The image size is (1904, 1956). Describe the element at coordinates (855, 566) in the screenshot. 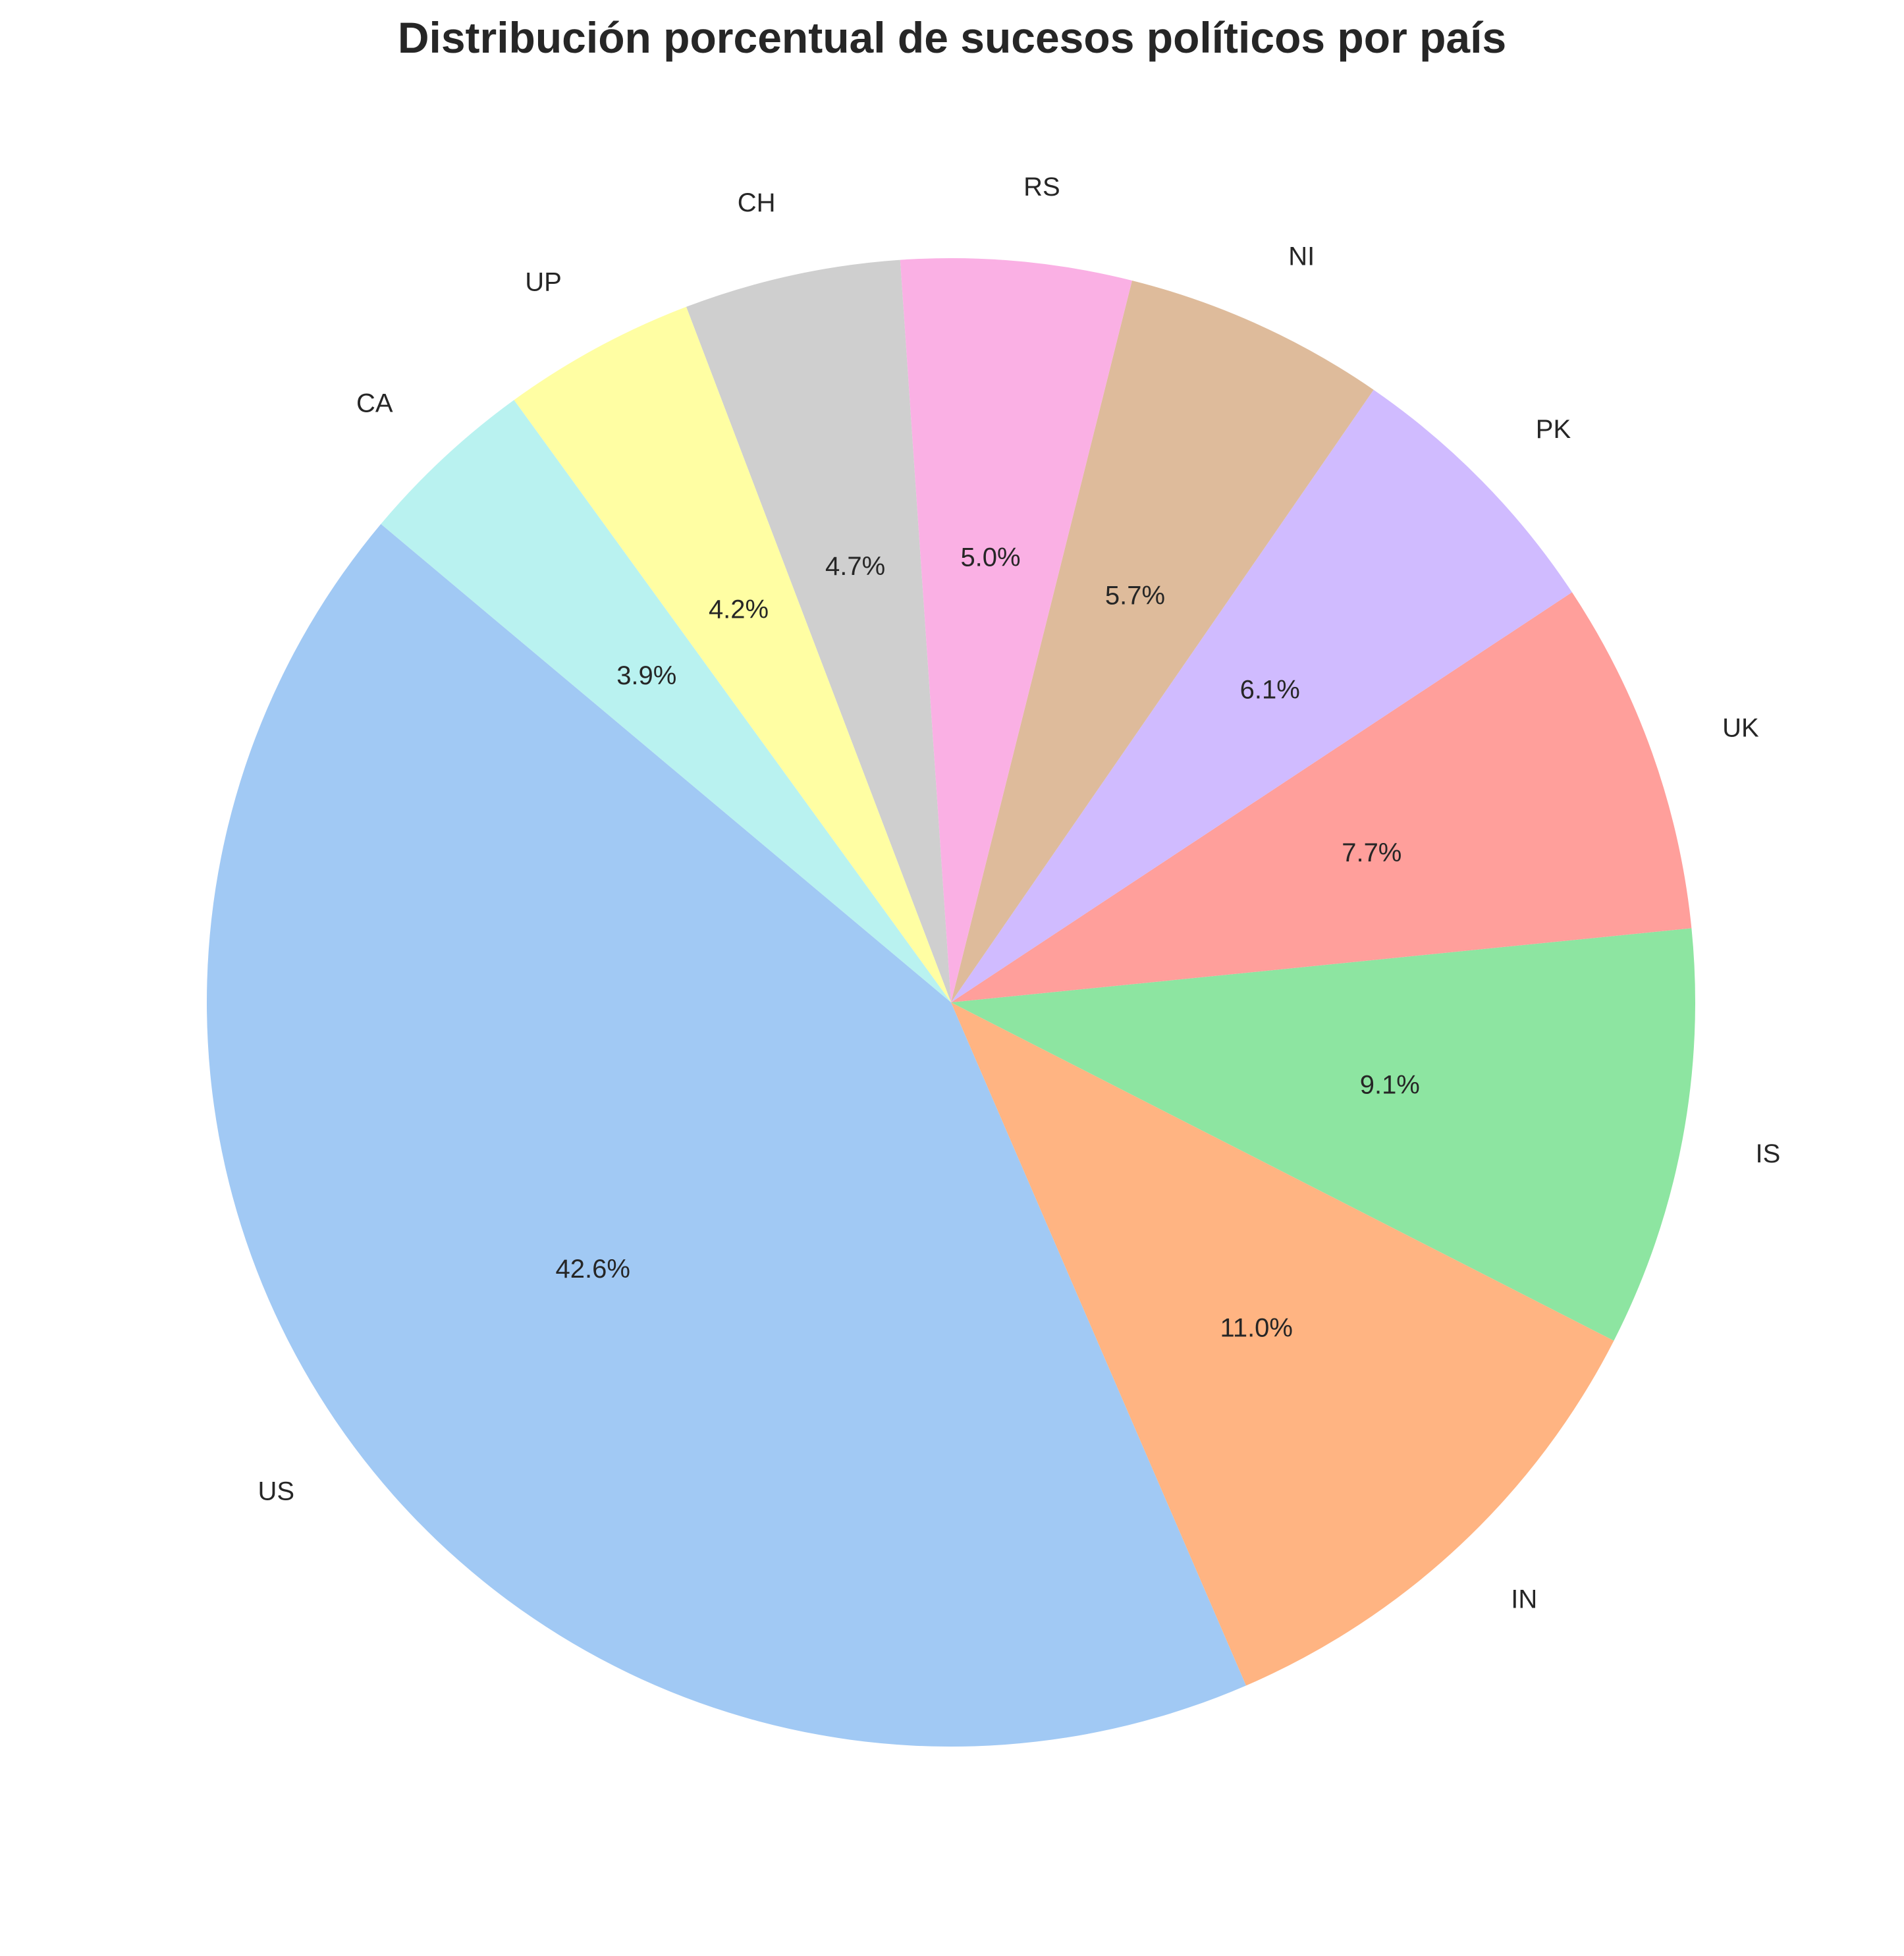

I see `percent-label-ch: 4.7%` at that location.